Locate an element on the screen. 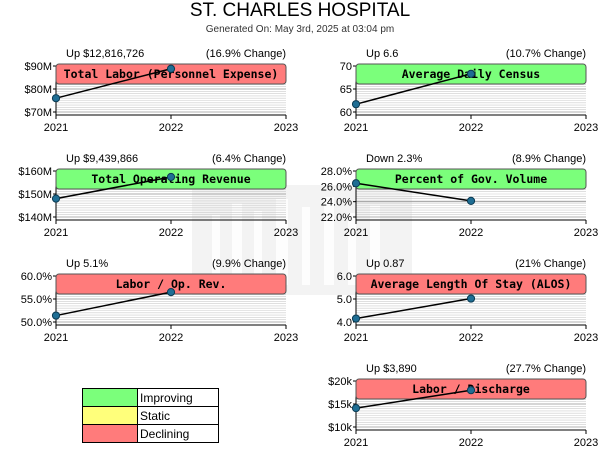 This screenshot has width=600, height=466. y-tick-label: 50.0% is located at coordinates (36, 323).